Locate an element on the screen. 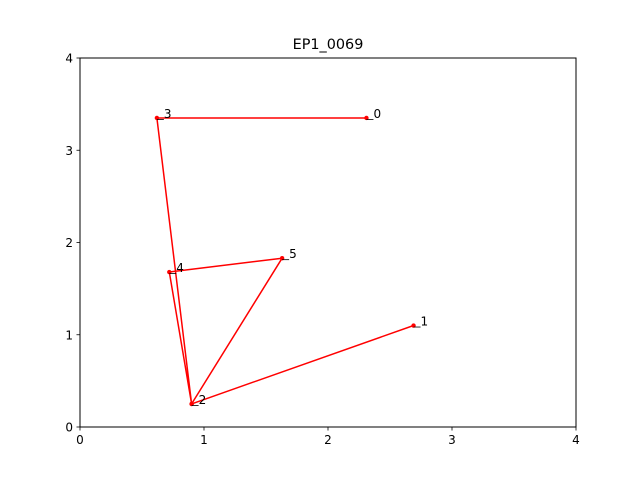 This screenshot has width=640, height=484. chart-title: EP1_0069 is located at coordinates (328, 45).